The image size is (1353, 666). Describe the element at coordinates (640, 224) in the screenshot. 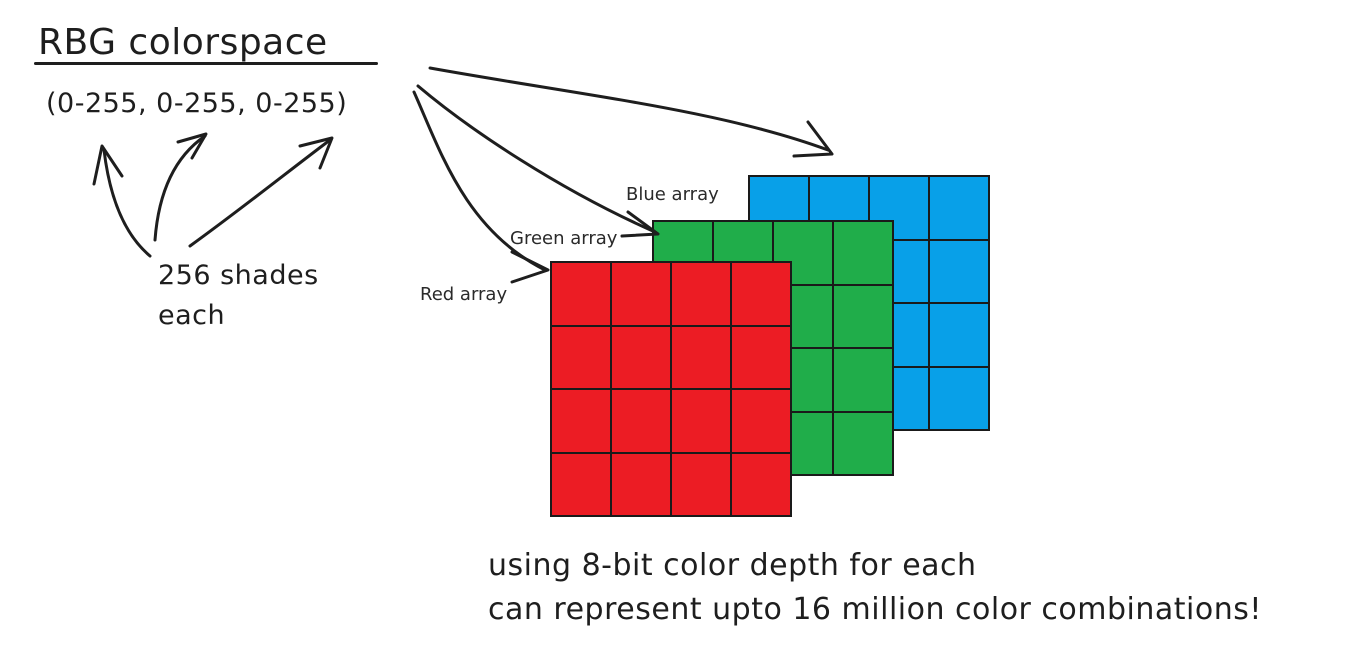

I see `arrow-to-green-array-head` at that location.